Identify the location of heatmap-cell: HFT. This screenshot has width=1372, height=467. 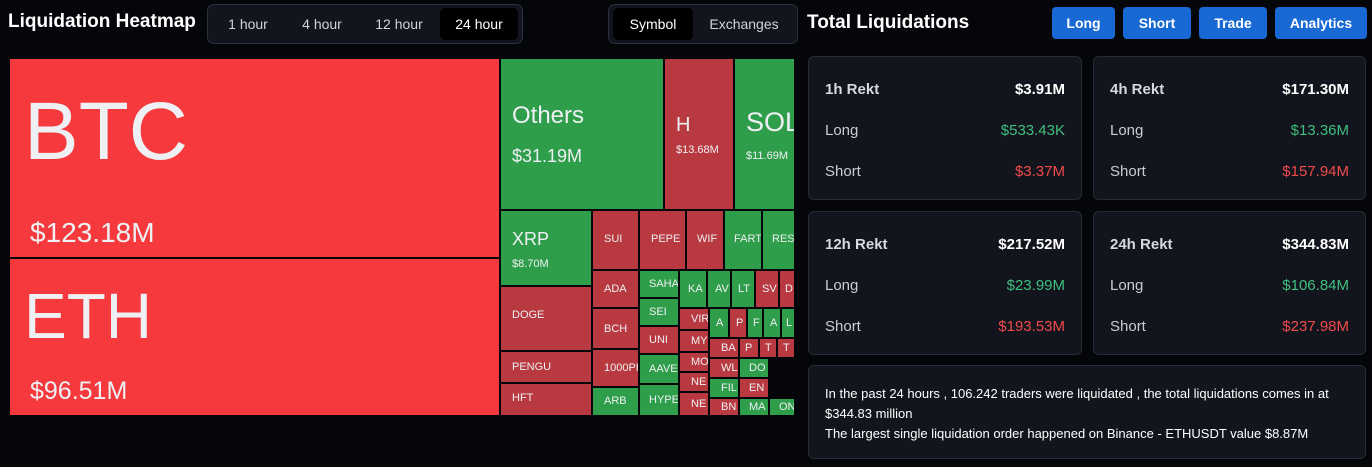
(546, 399).